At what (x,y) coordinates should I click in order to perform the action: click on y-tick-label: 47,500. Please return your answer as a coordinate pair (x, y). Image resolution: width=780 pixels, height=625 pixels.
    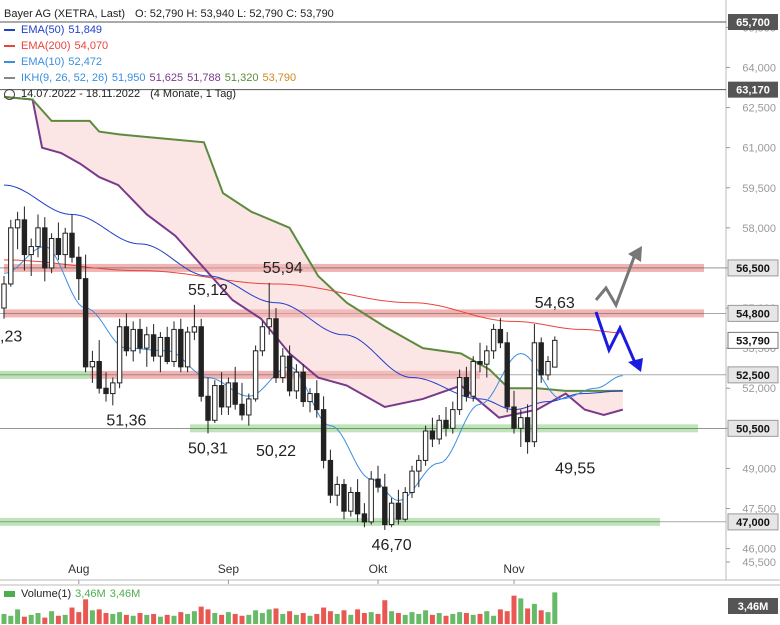
    Looking at the image, I should click on (759, 510).